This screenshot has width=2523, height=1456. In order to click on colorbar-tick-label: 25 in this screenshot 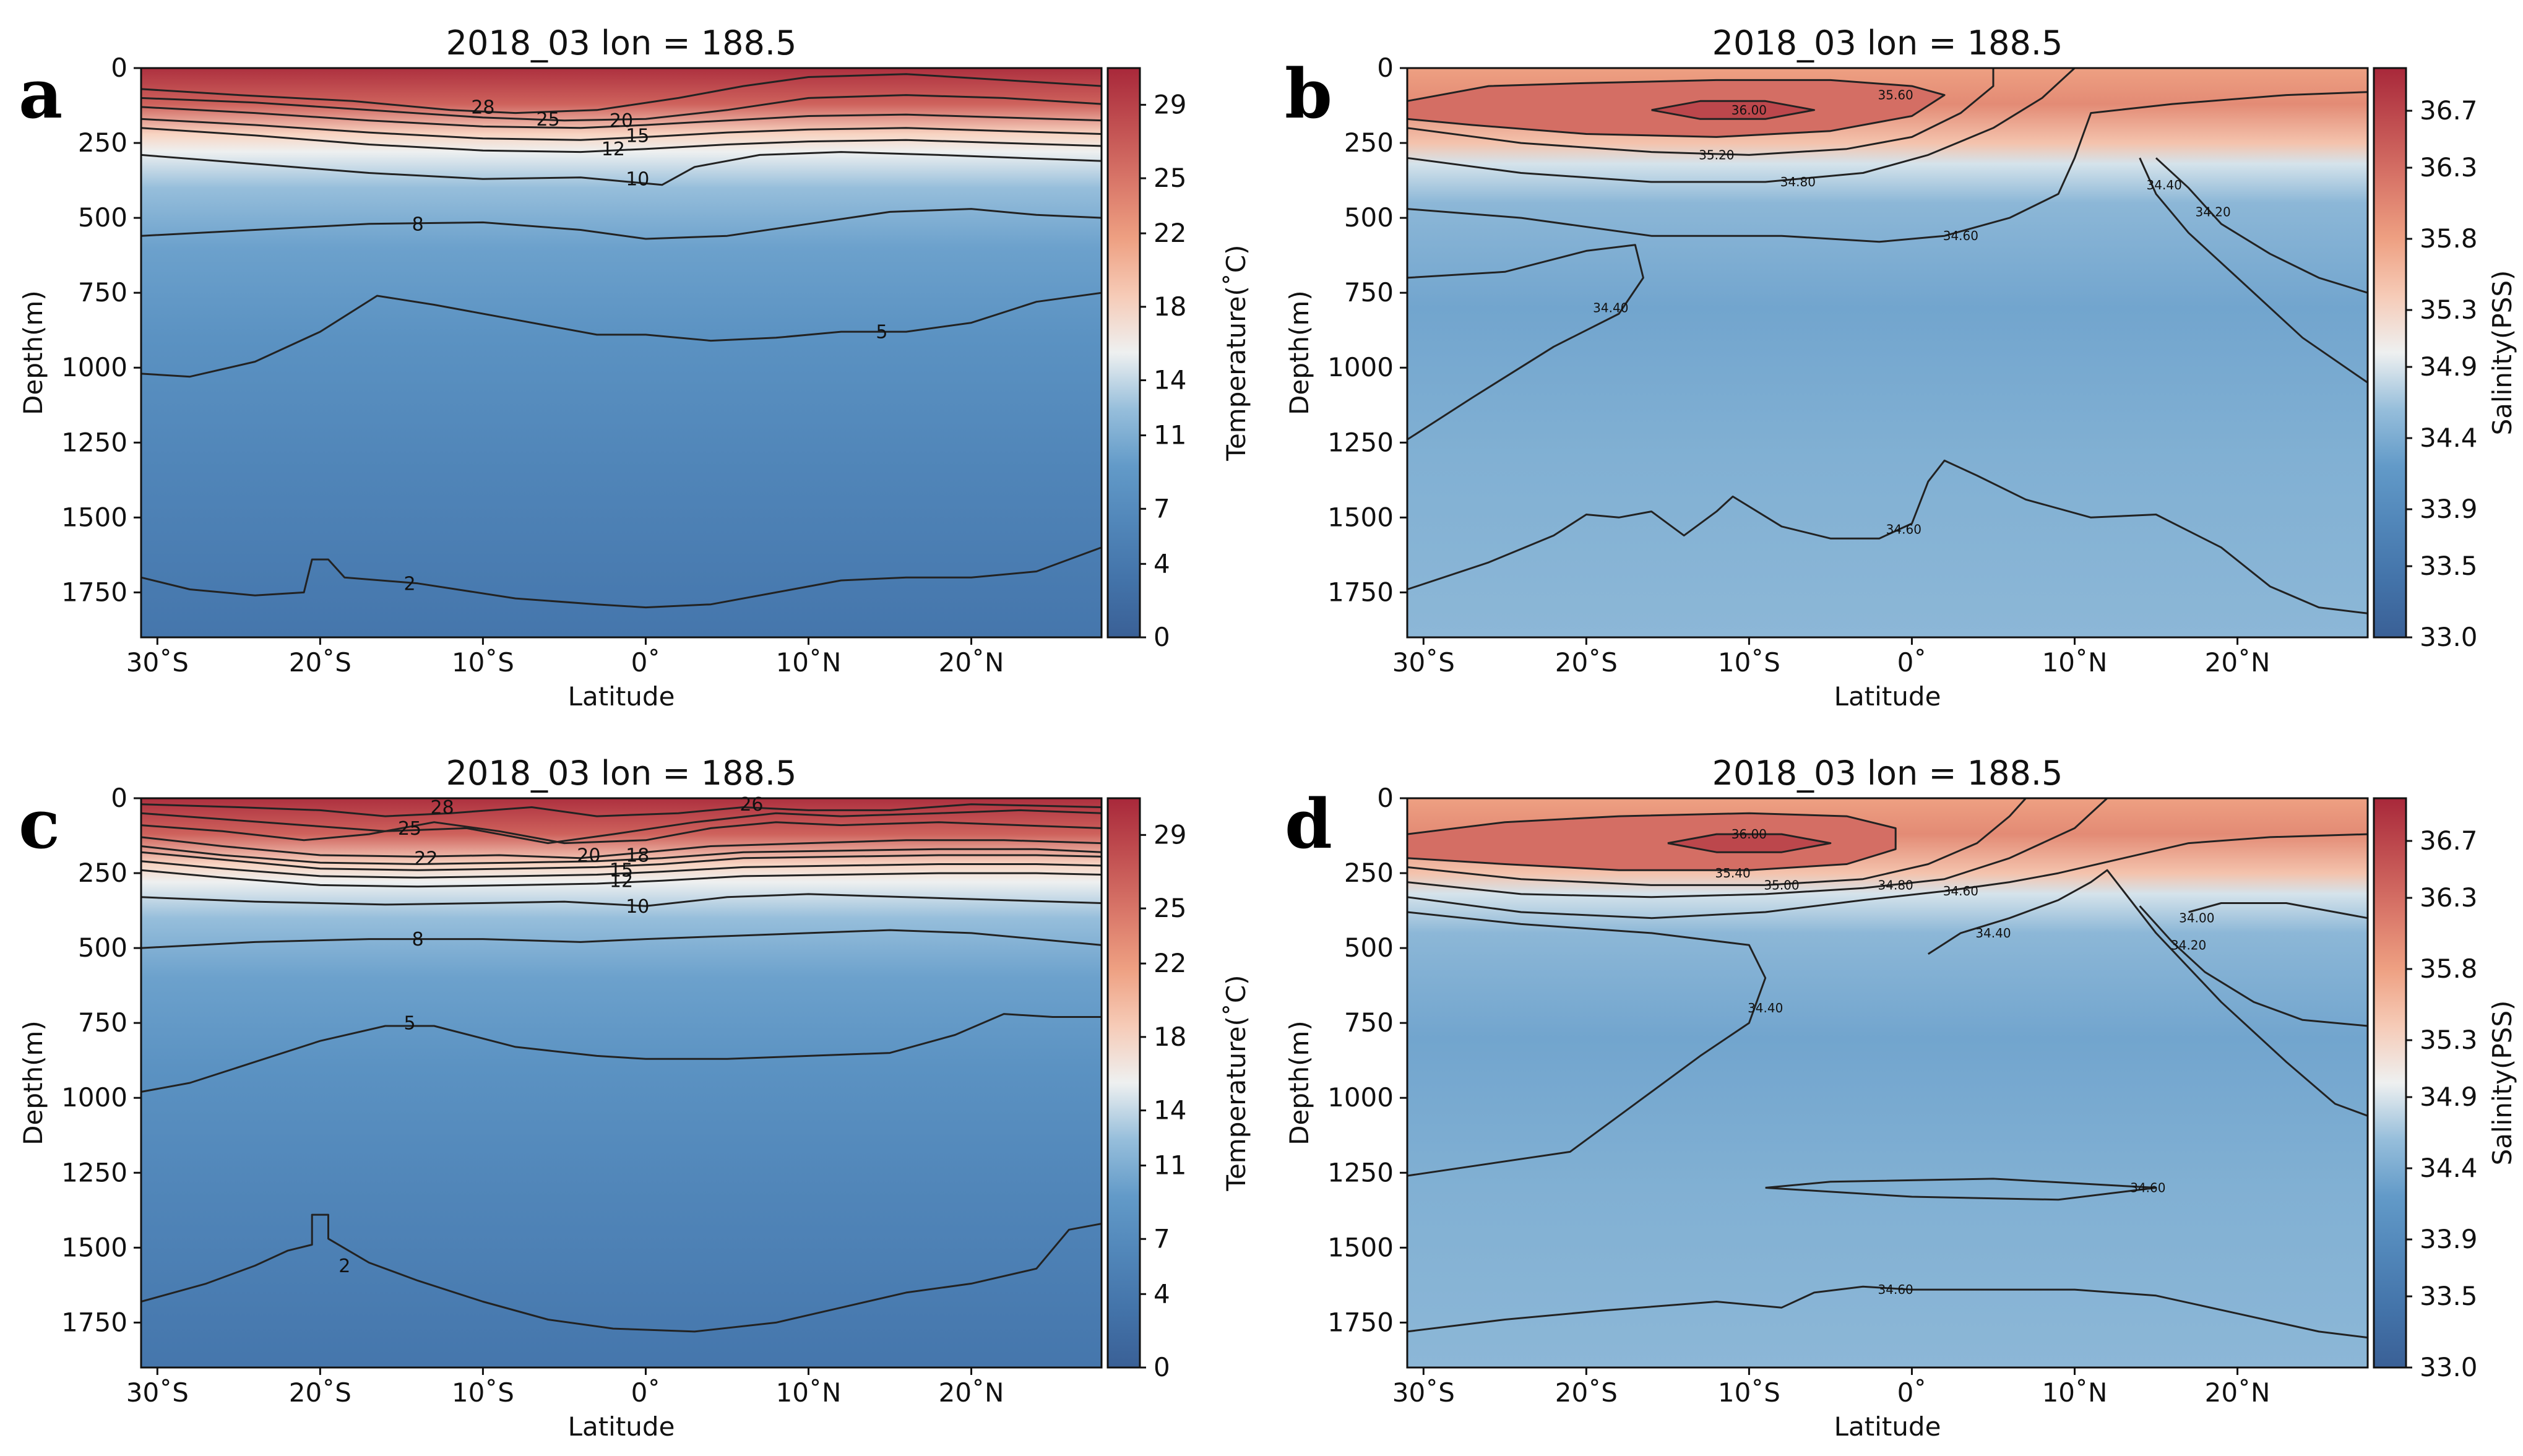, I will do `click(1170, 178)`.